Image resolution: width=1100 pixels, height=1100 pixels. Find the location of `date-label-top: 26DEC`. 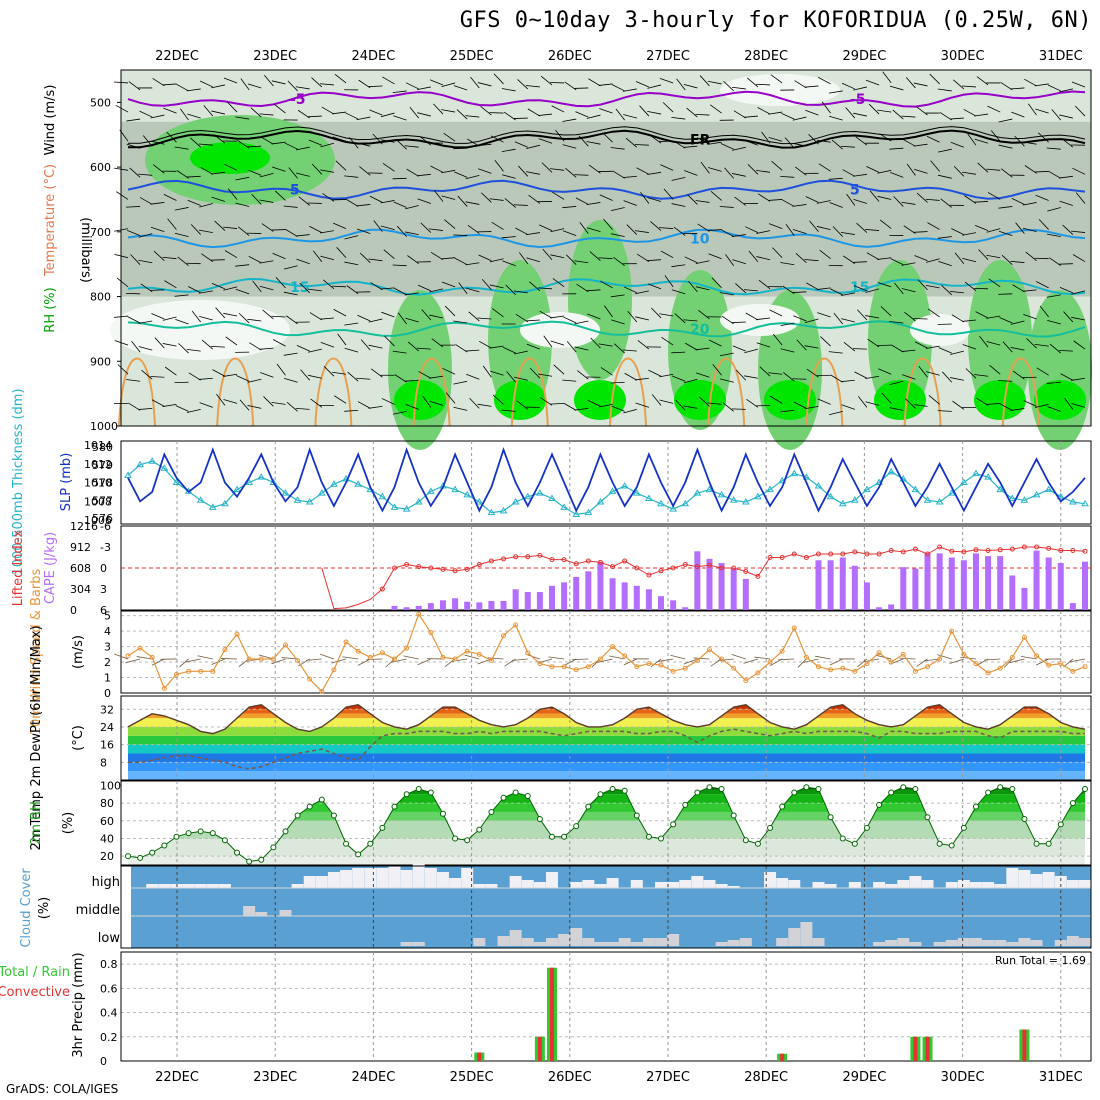

date-label-top: 26DEC is located at coordinates (570, 56).